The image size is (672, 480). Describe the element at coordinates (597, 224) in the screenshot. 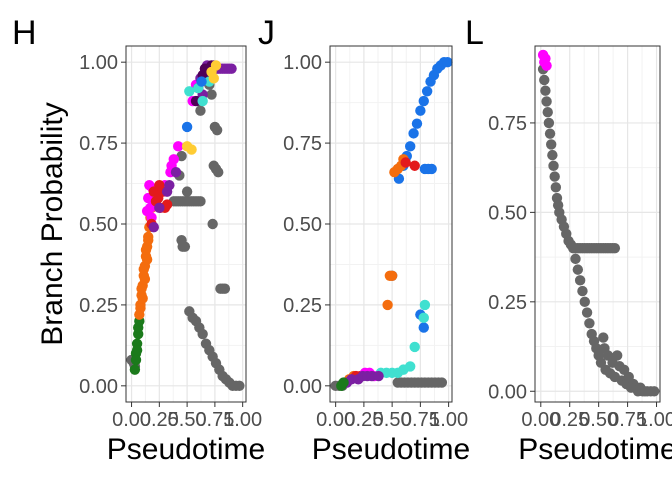

I see `panel-border` at that location.